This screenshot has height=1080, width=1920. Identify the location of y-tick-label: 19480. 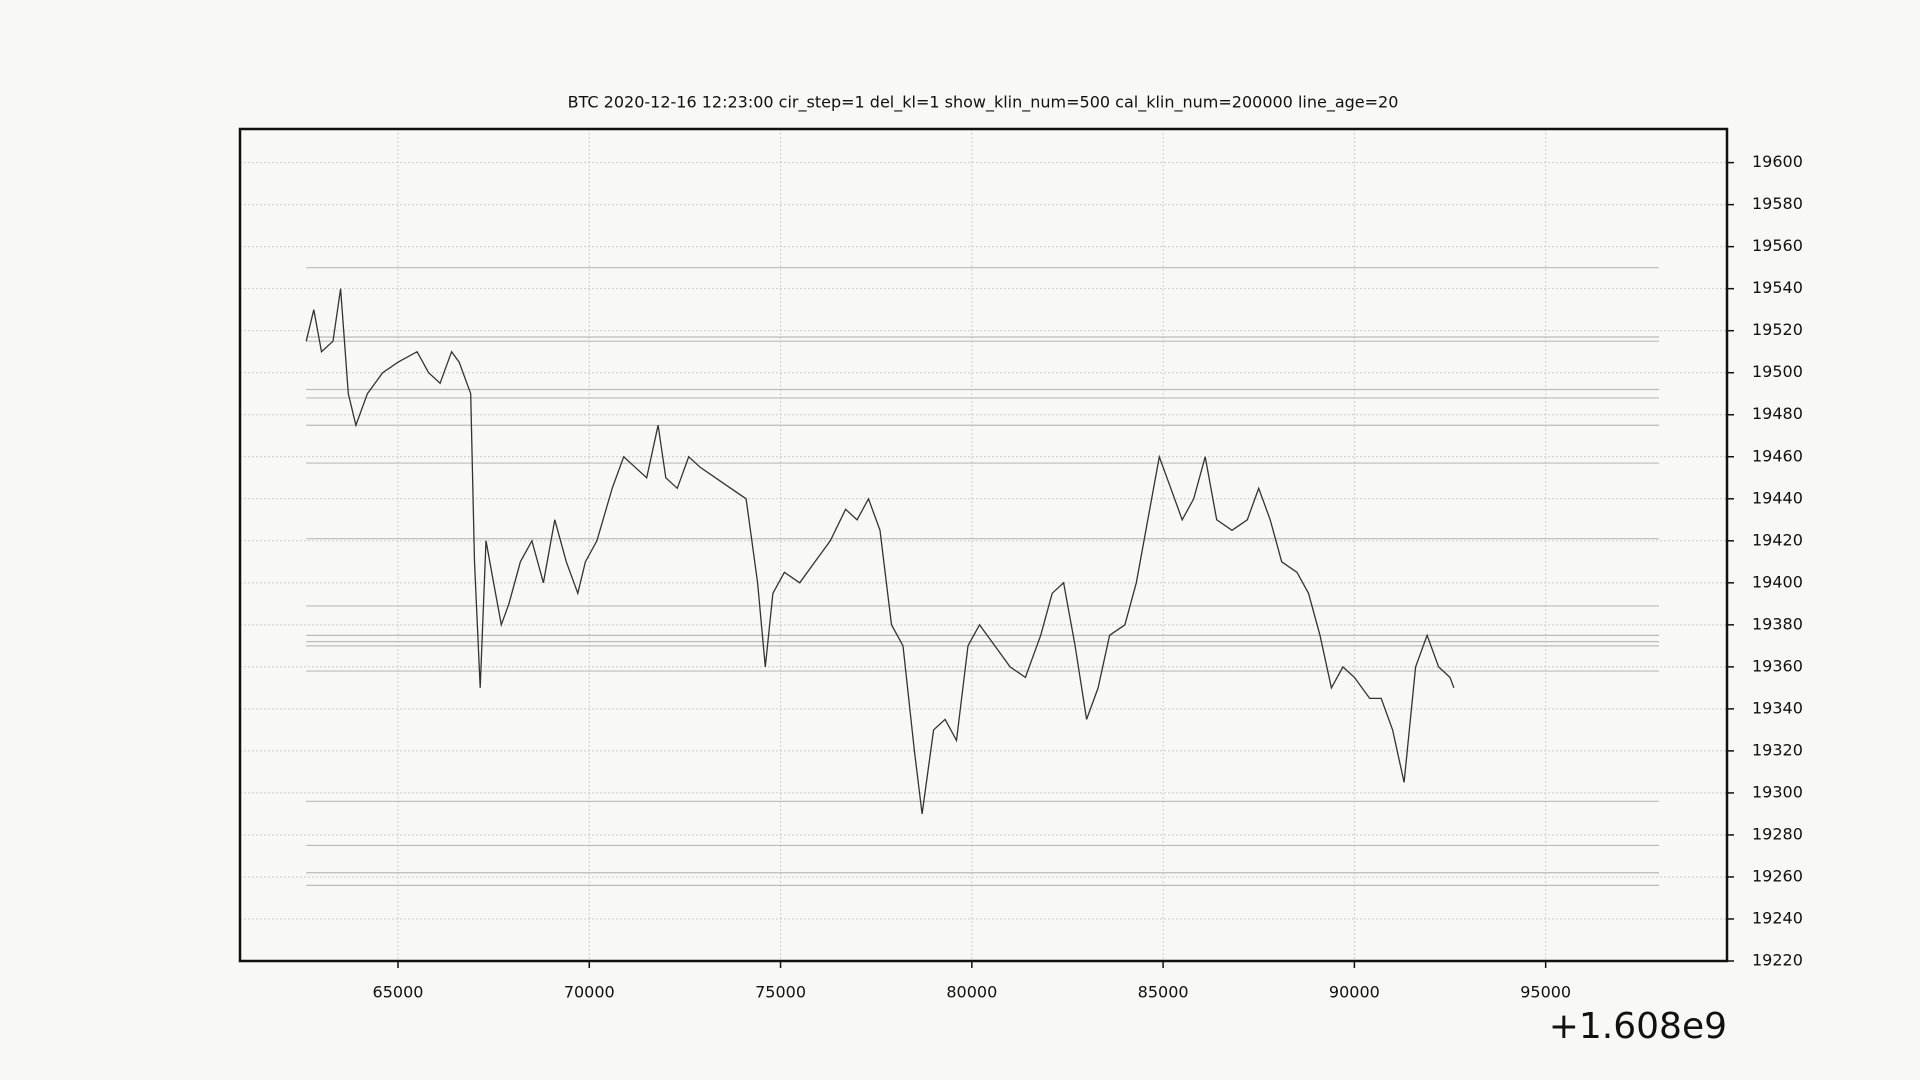
(1777, 413).